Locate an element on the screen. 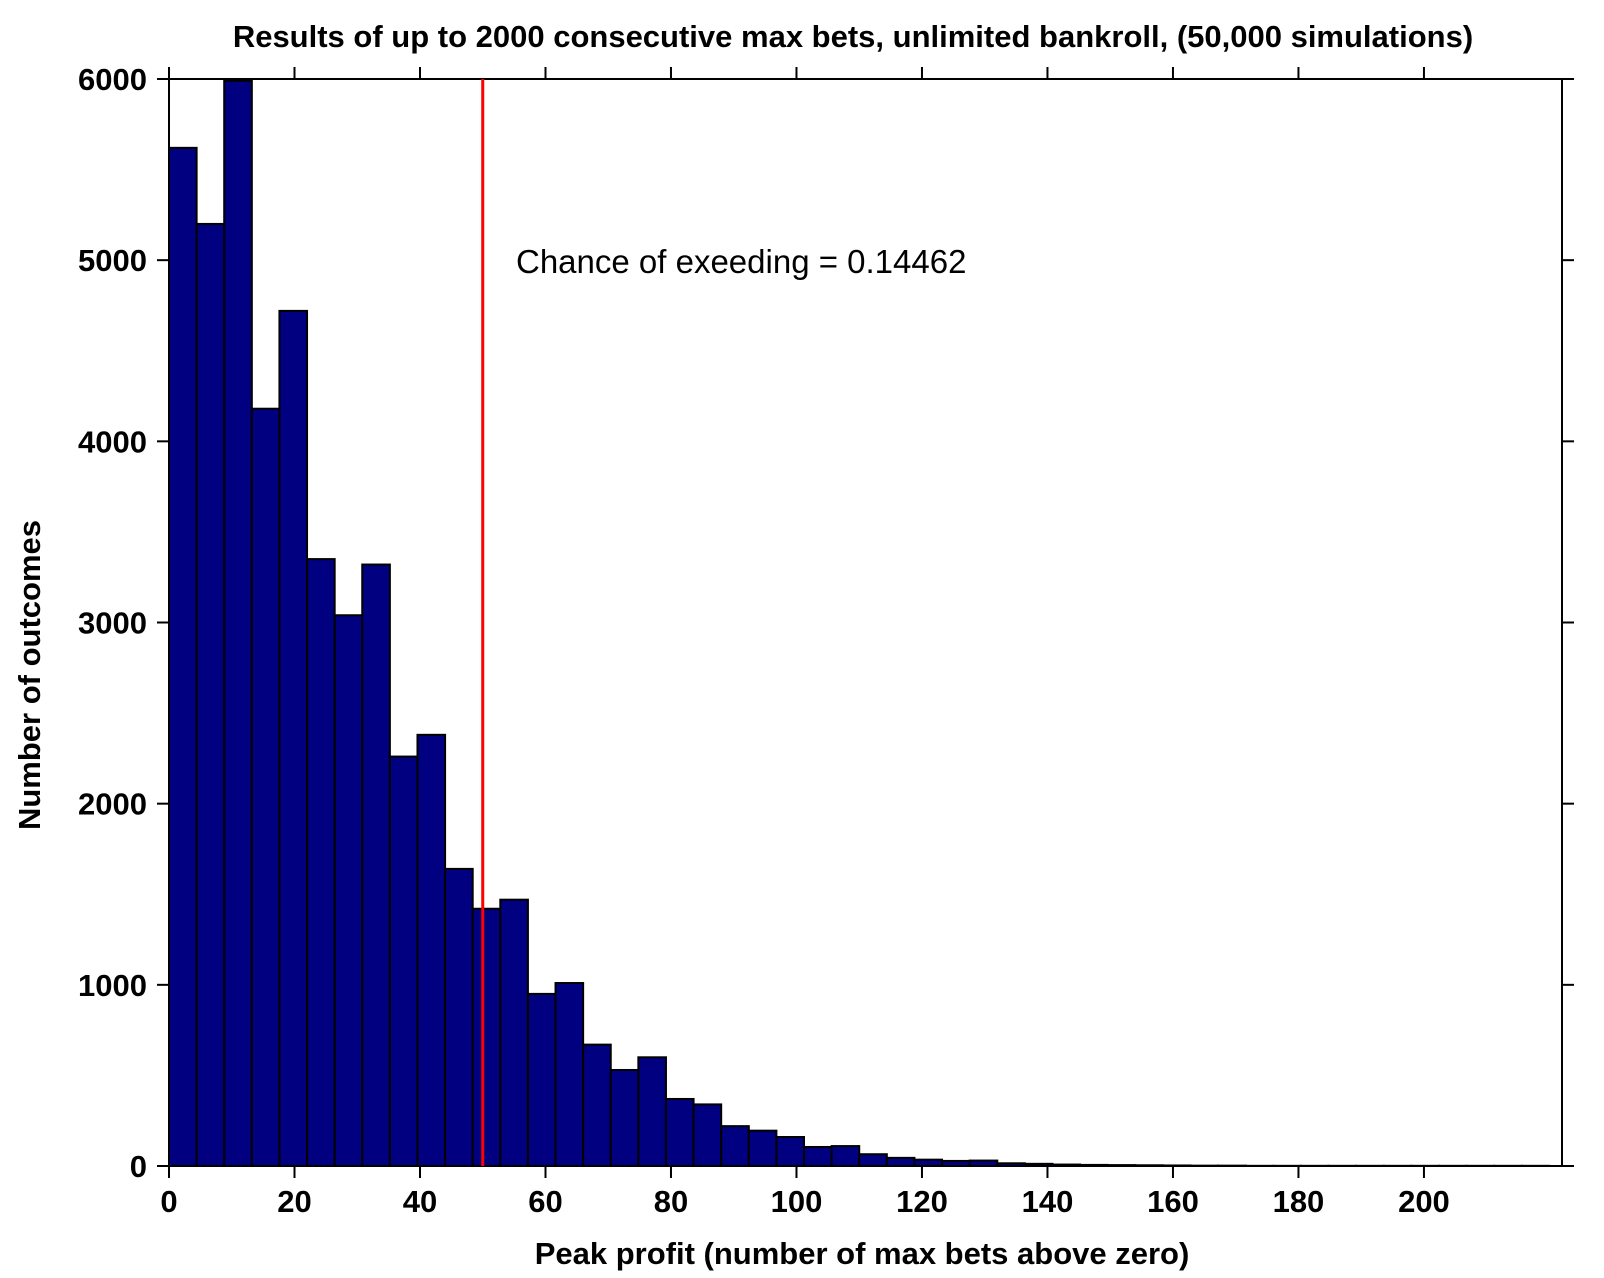 The width and height of the screenshot is (1604, 1278). y-tick-label: 0 is located at coordinates (138, 1166).